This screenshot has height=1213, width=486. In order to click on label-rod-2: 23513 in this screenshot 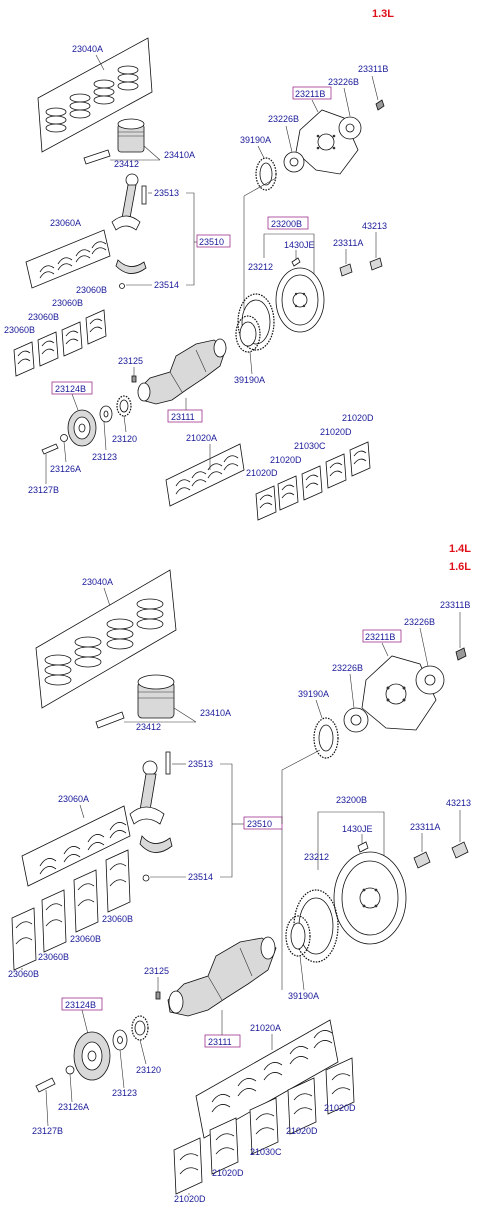, I will do `click(200, 764)`.